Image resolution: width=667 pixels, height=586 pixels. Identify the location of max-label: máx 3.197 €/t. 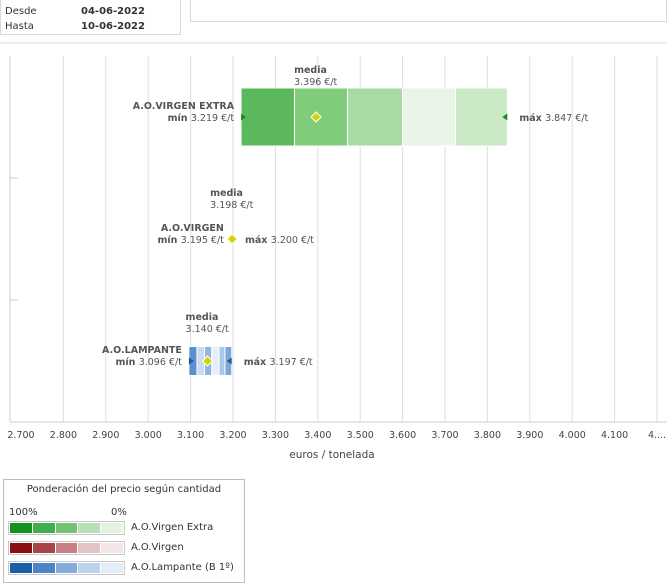
(278, 362).